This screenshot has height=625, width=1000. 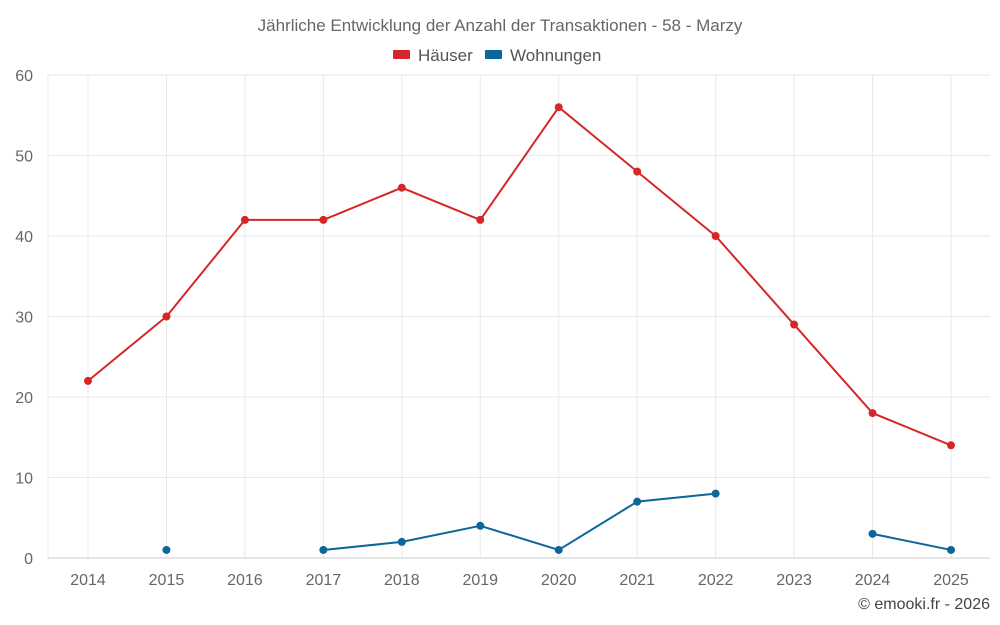 What do you see at coordinates (28, 559) in the screenshot?
I see `y-tick-label: 0` at bounding box center [28, 559].